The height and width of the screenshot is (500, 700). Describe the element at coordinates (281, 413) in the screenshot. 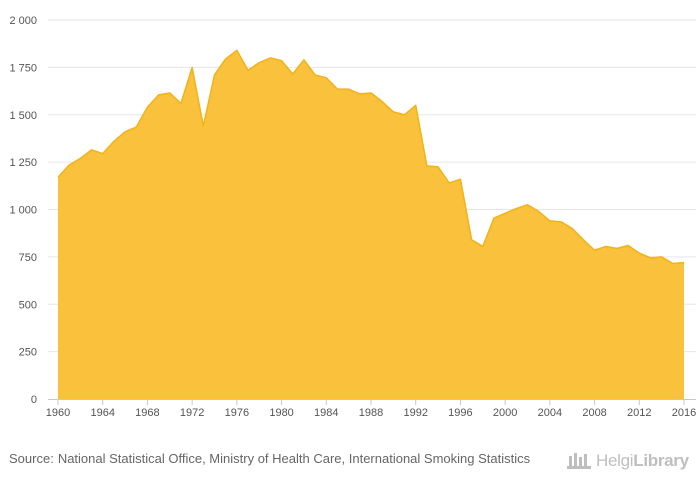

I see `x-tick-label: 1980` at that location.